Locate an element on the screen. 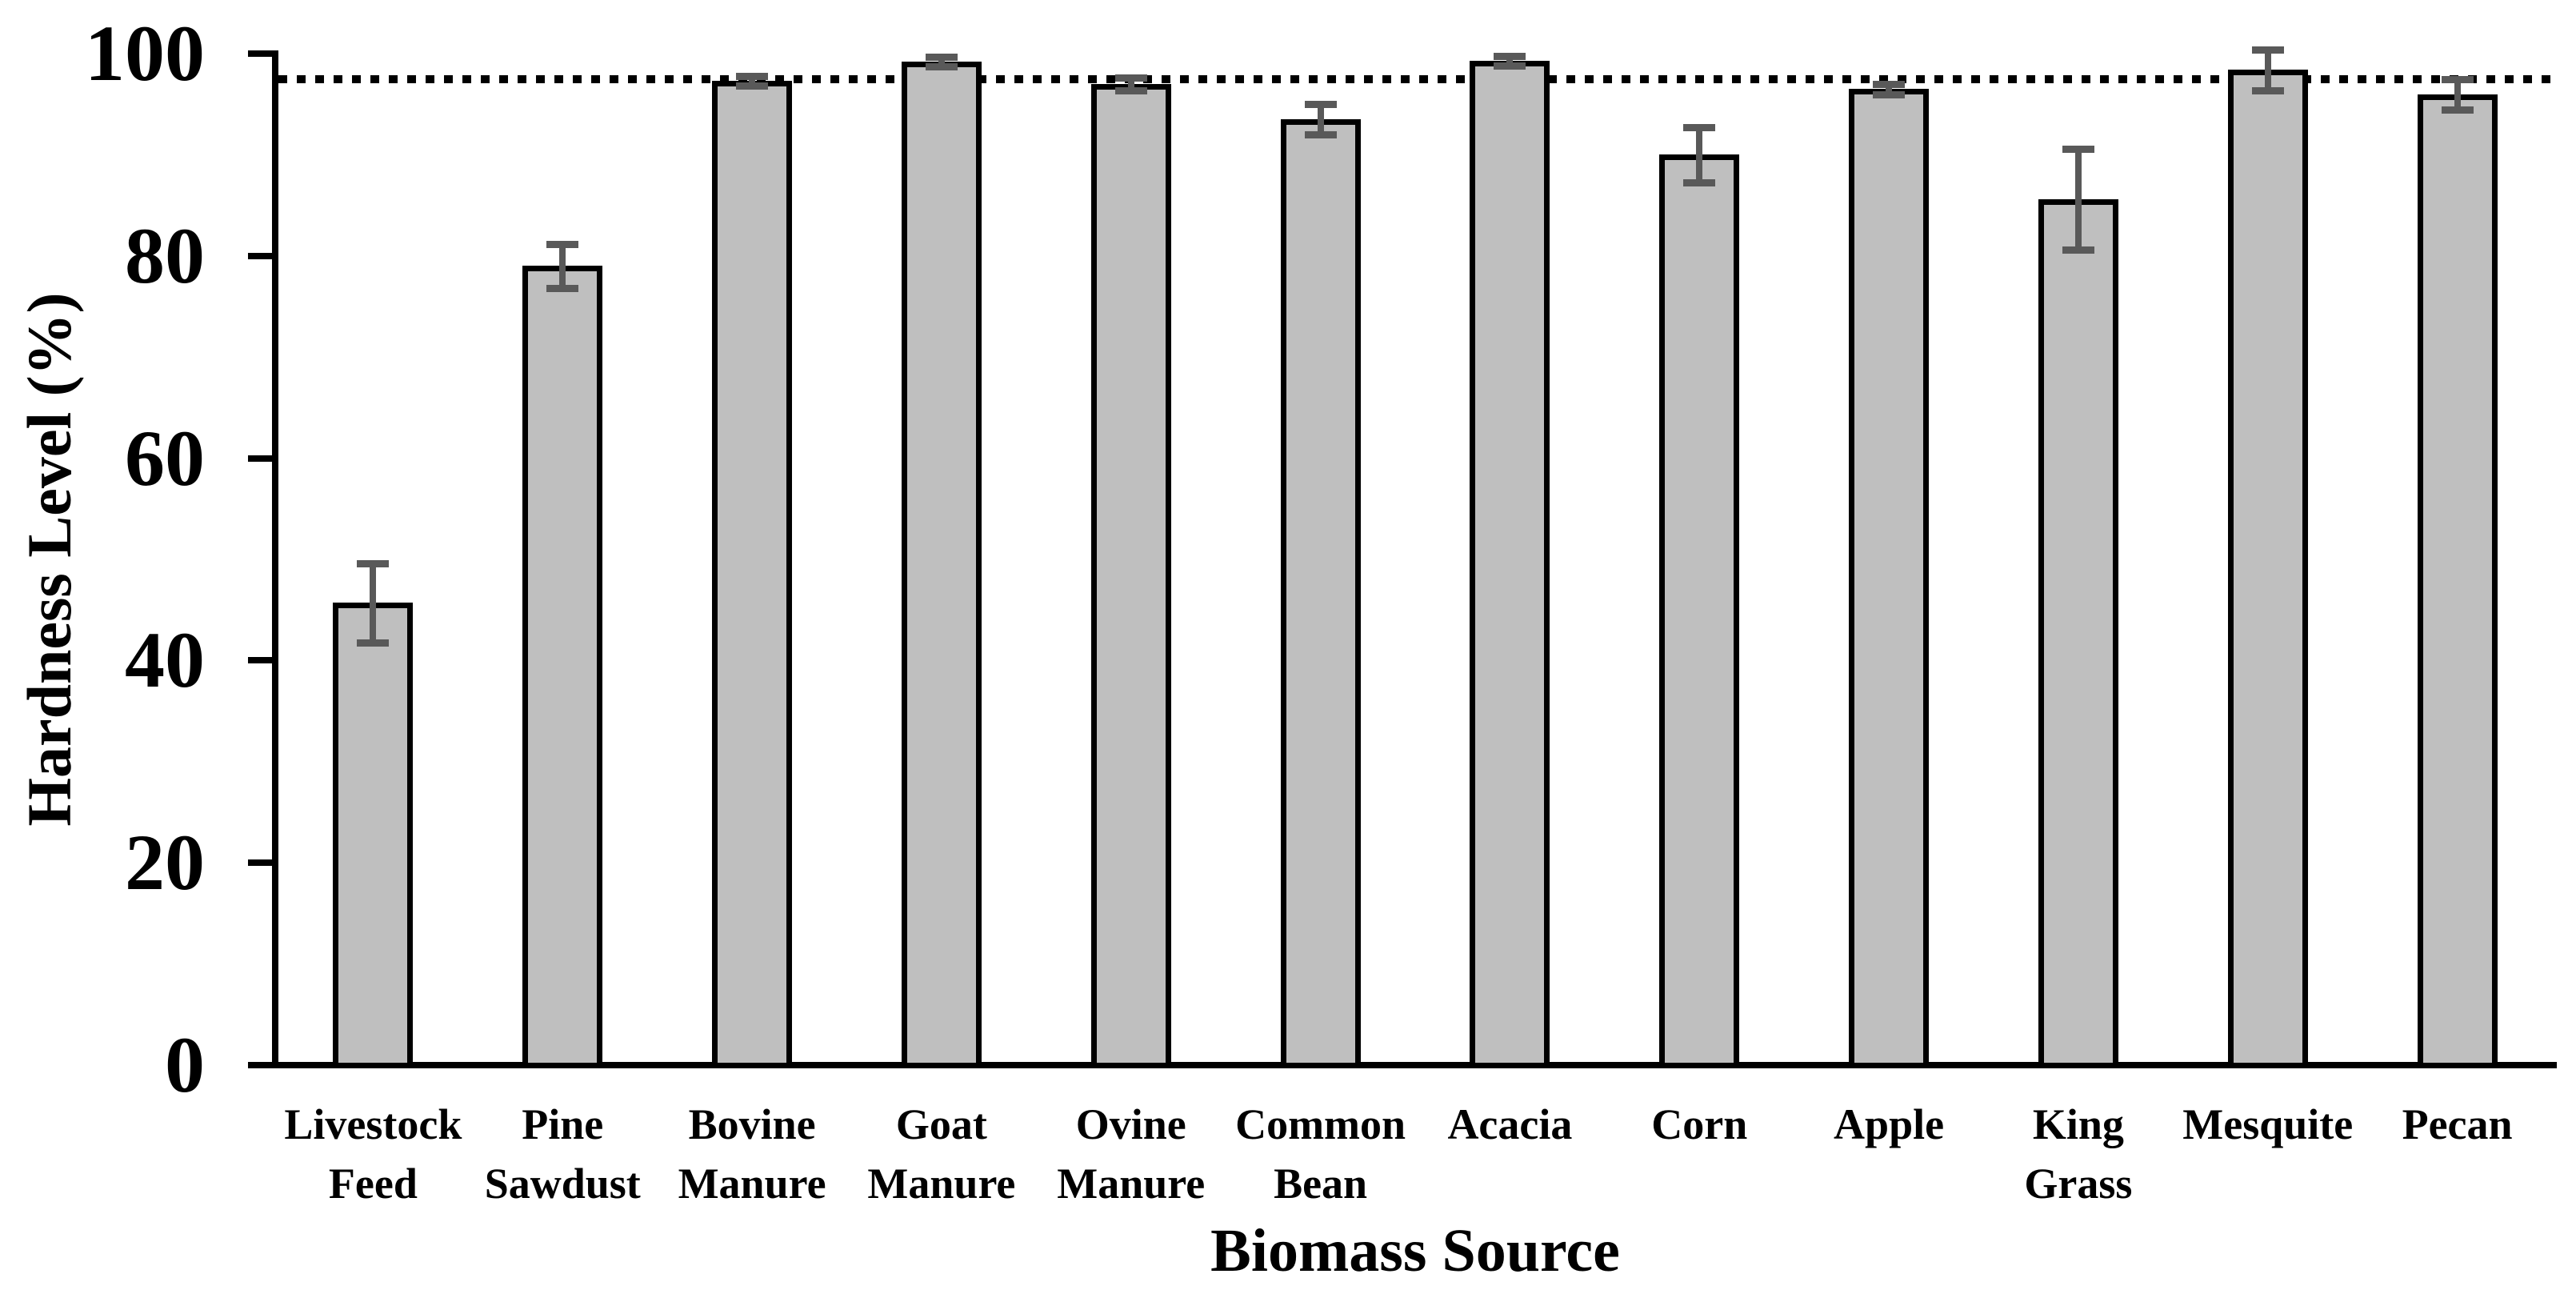  bar-livestock-feed is located at coordinates (373, 836).